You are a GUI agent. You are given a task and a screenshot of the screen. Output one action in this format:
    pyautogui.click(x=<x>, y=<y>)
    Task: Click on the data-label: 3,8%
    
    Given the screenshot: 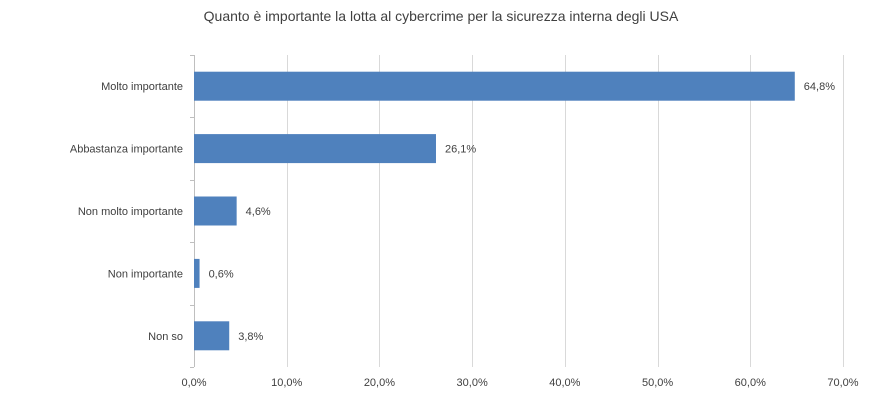 What is the action you would take?
    pyautogui.click(x=250, y=337)
    